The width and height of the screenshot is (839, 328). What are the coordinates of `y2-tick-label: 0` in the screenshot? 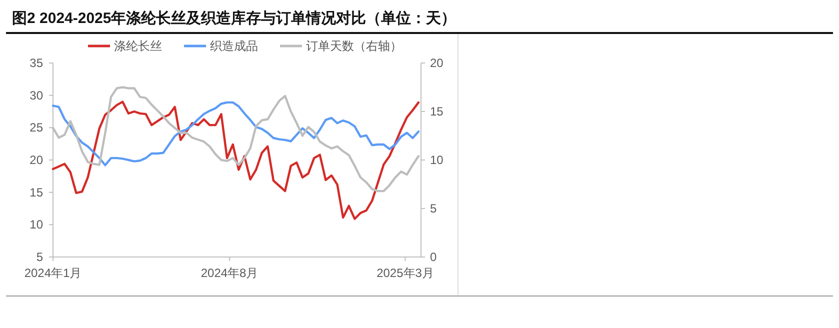 It's located at (433, 257).